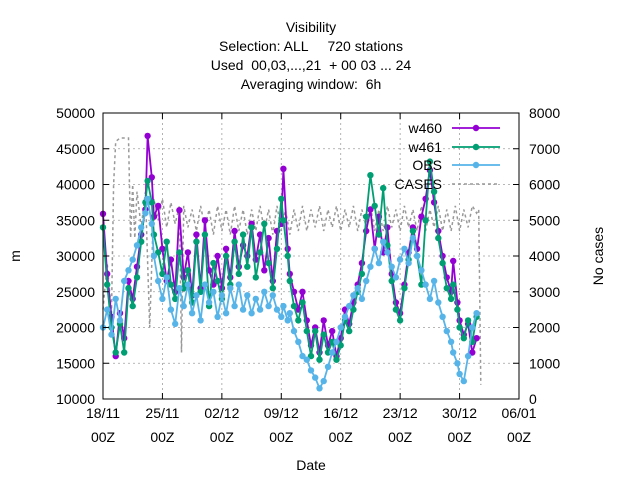 The height and width of the screenshot is (480, 640). What do you see at coordinates (476, 128) in the screenshot?
I see `legend-marker-w460` at bounding box center [476, 128].